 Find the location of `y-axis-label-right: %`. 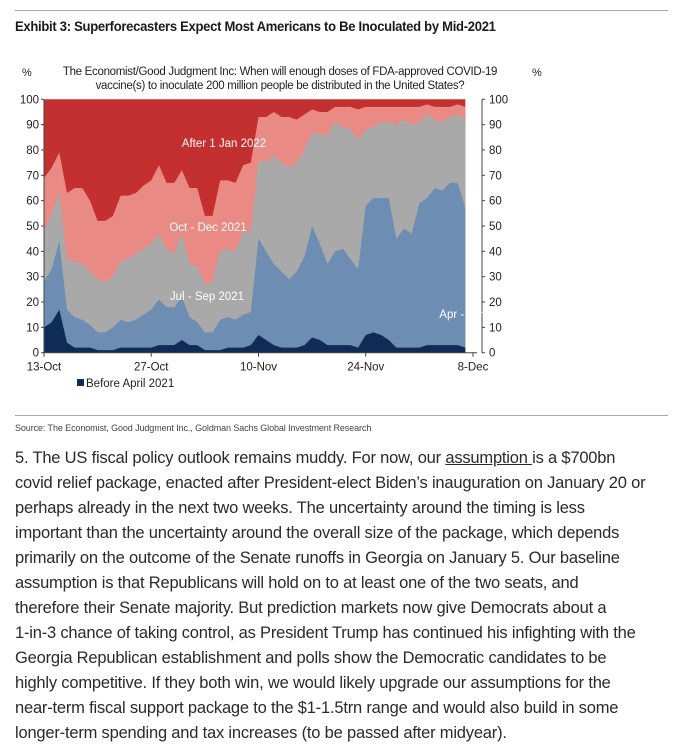

y-axis-label-right: % is located at coordinates (537, 73).